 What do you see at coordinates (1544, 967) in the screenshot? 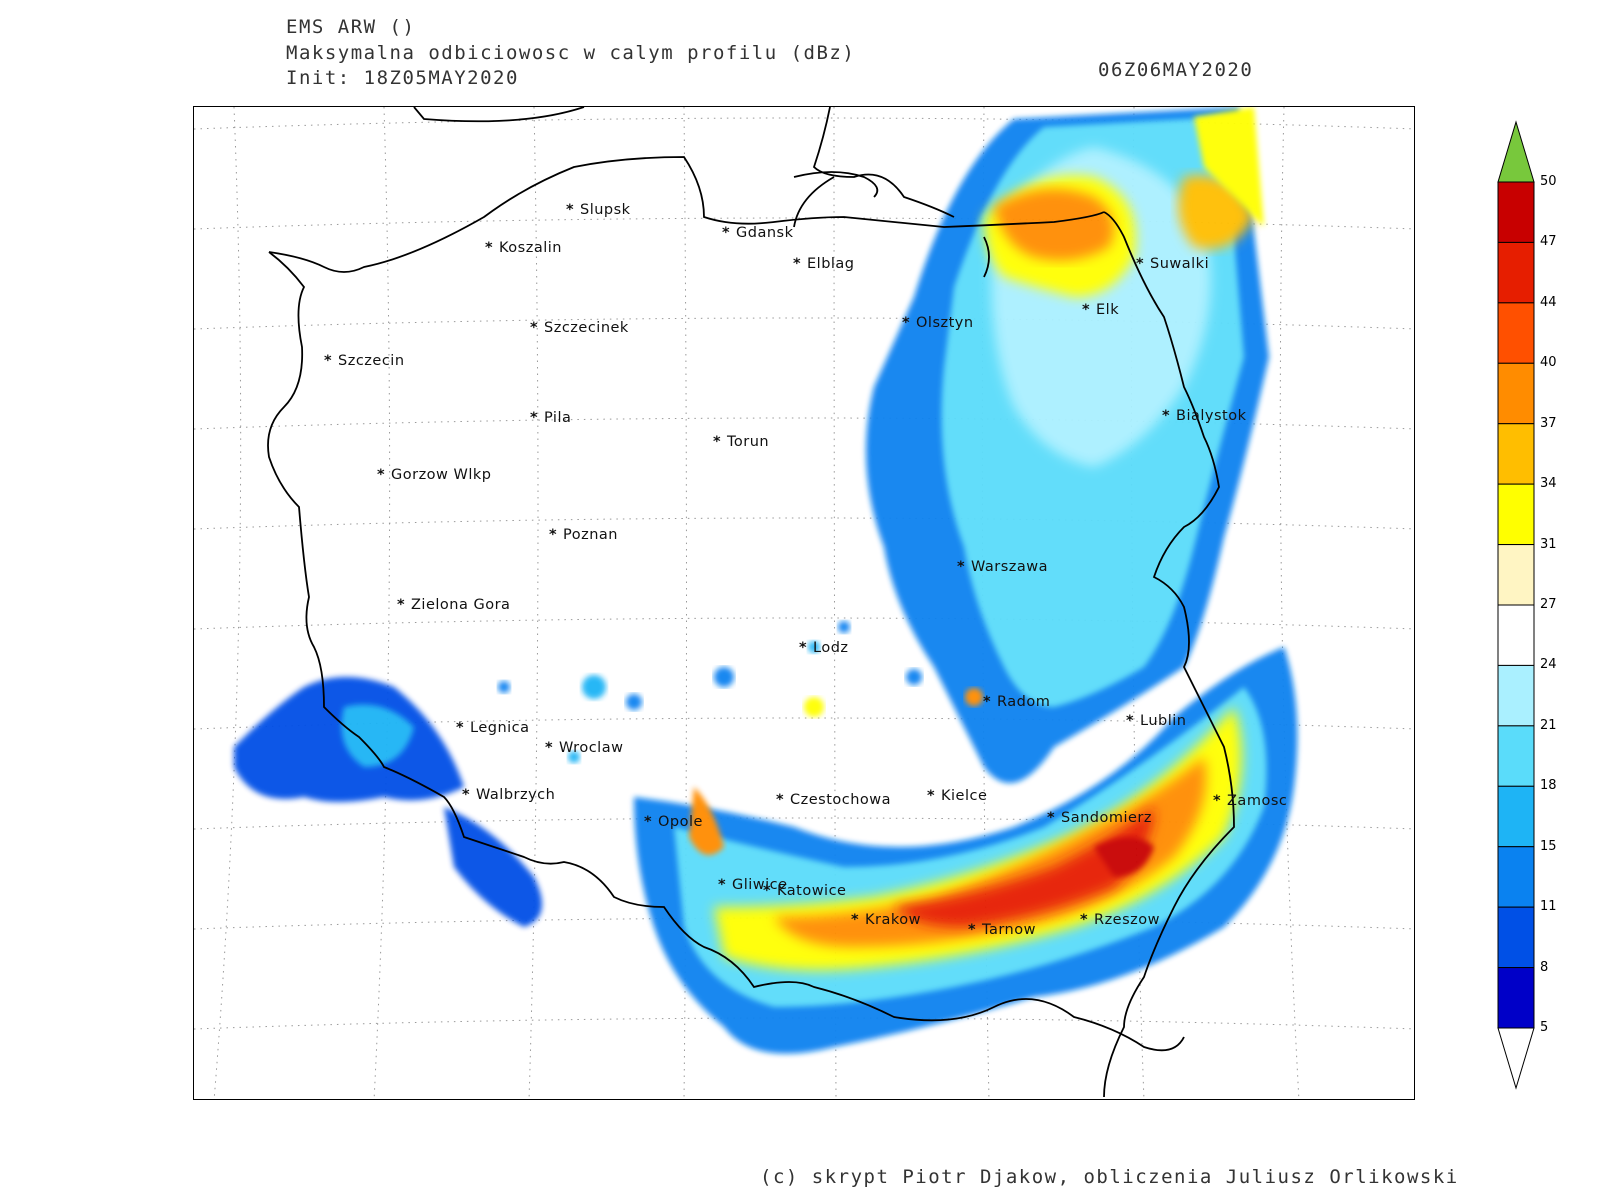
I see `legend-tick-label: 8` at bounding box center [1544, 967].